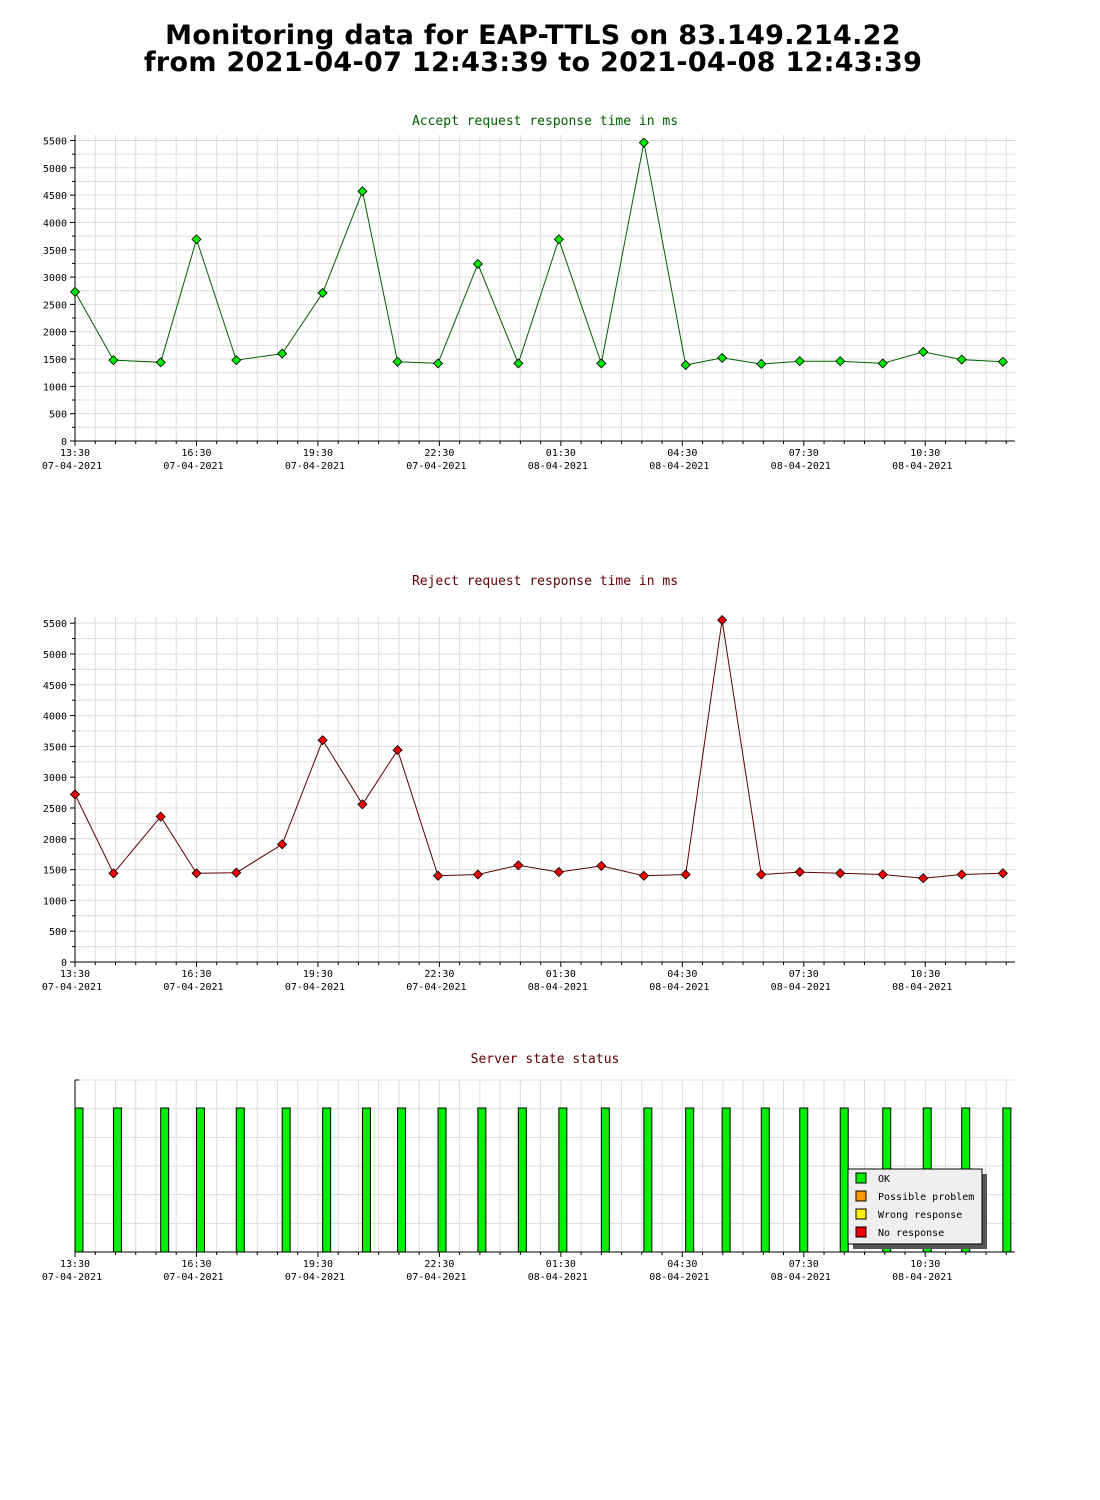 The height and width of the screenshot is (1500, 1100). I want to click on x-tick-label-time: 10:30, so click(925, 453).